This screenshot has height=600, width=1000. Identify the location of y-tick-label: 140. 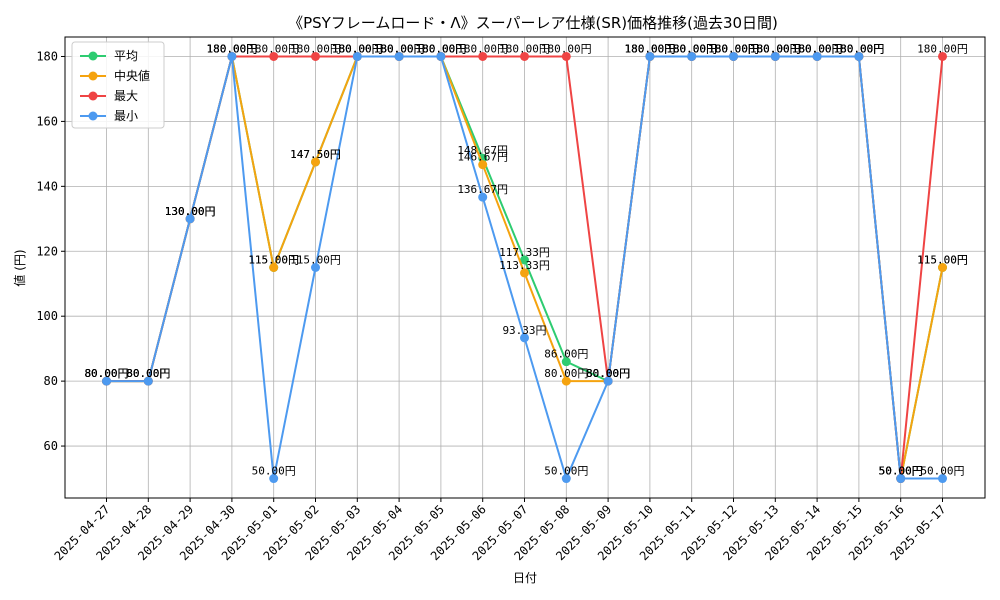
(47, 186).